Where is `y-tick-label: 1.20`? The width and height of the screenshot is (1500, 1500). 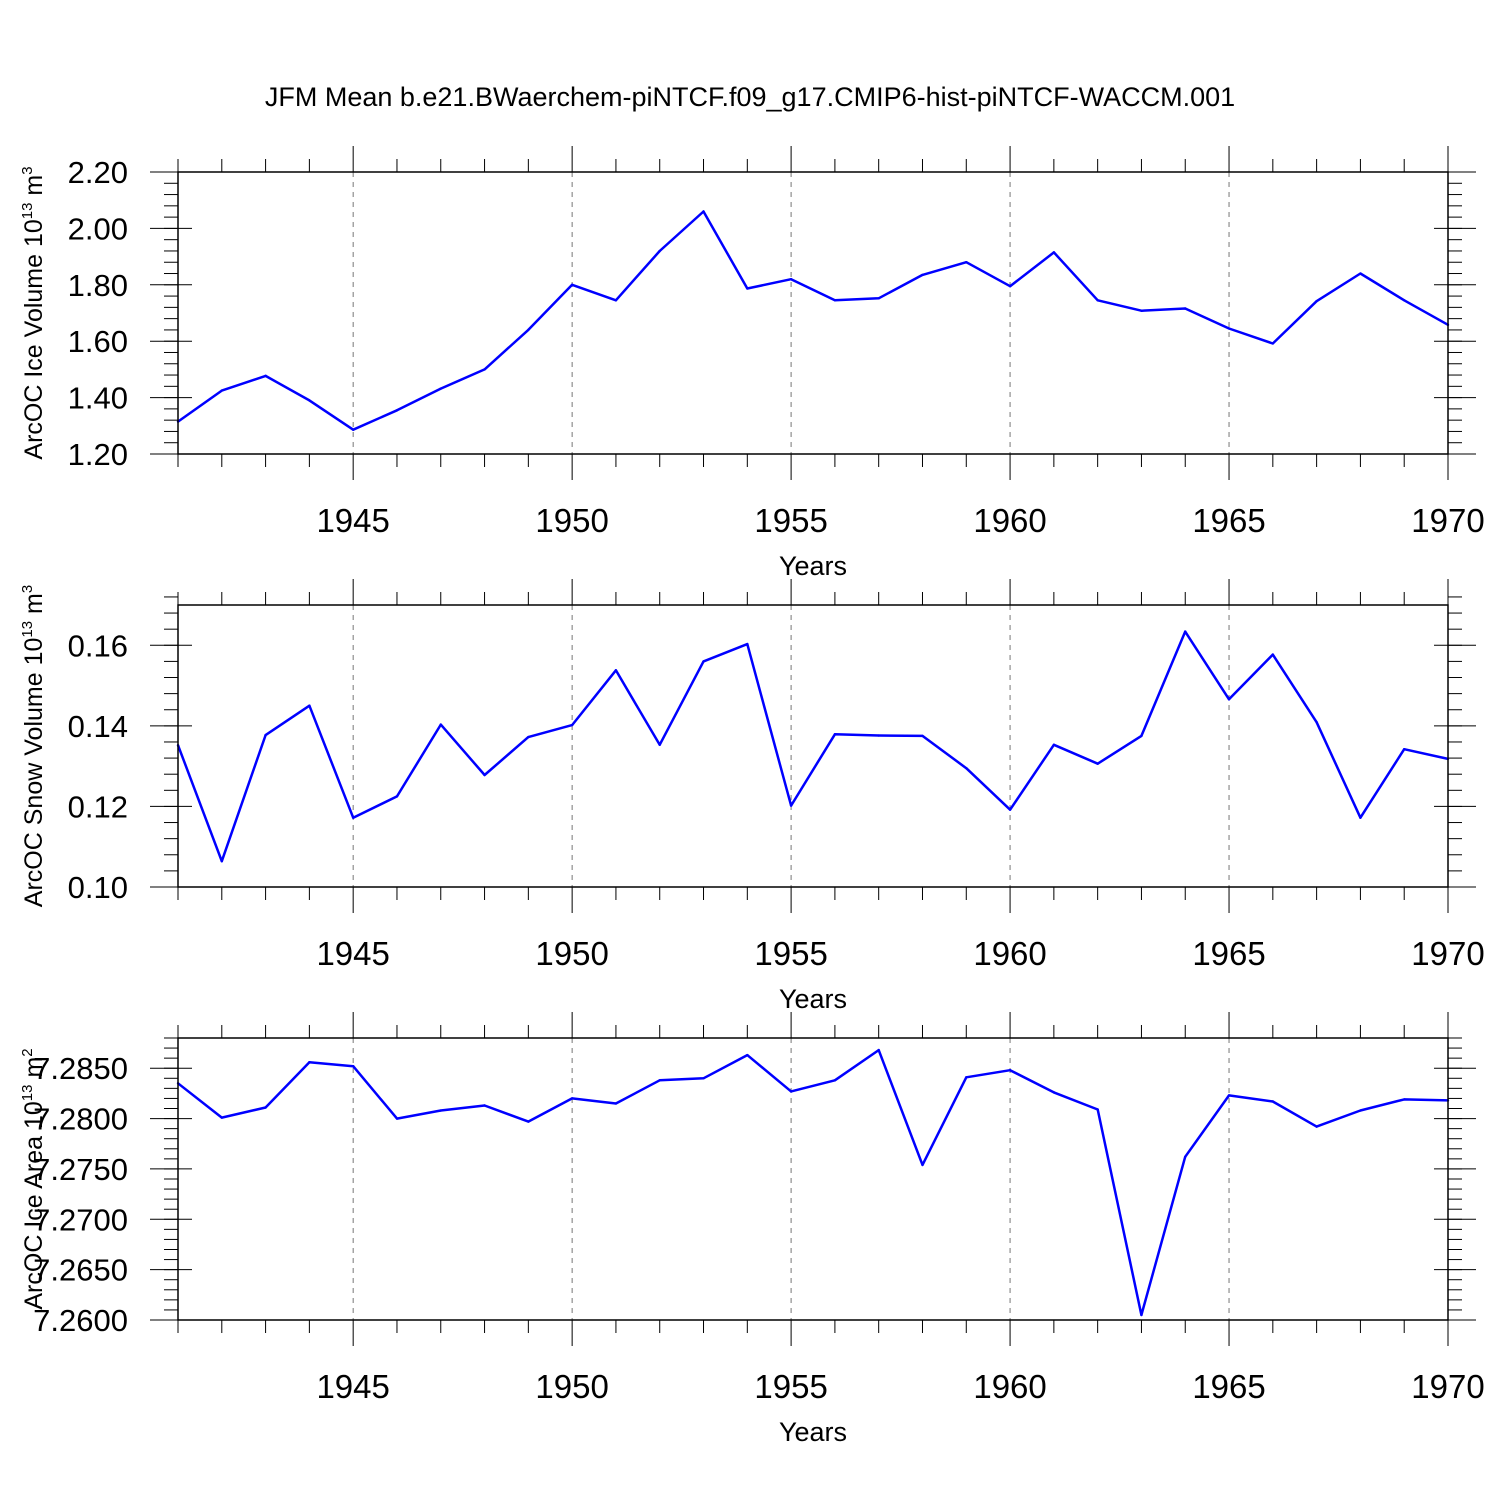 y-tick-label: 1.20 is located at coordinates (98, 454).